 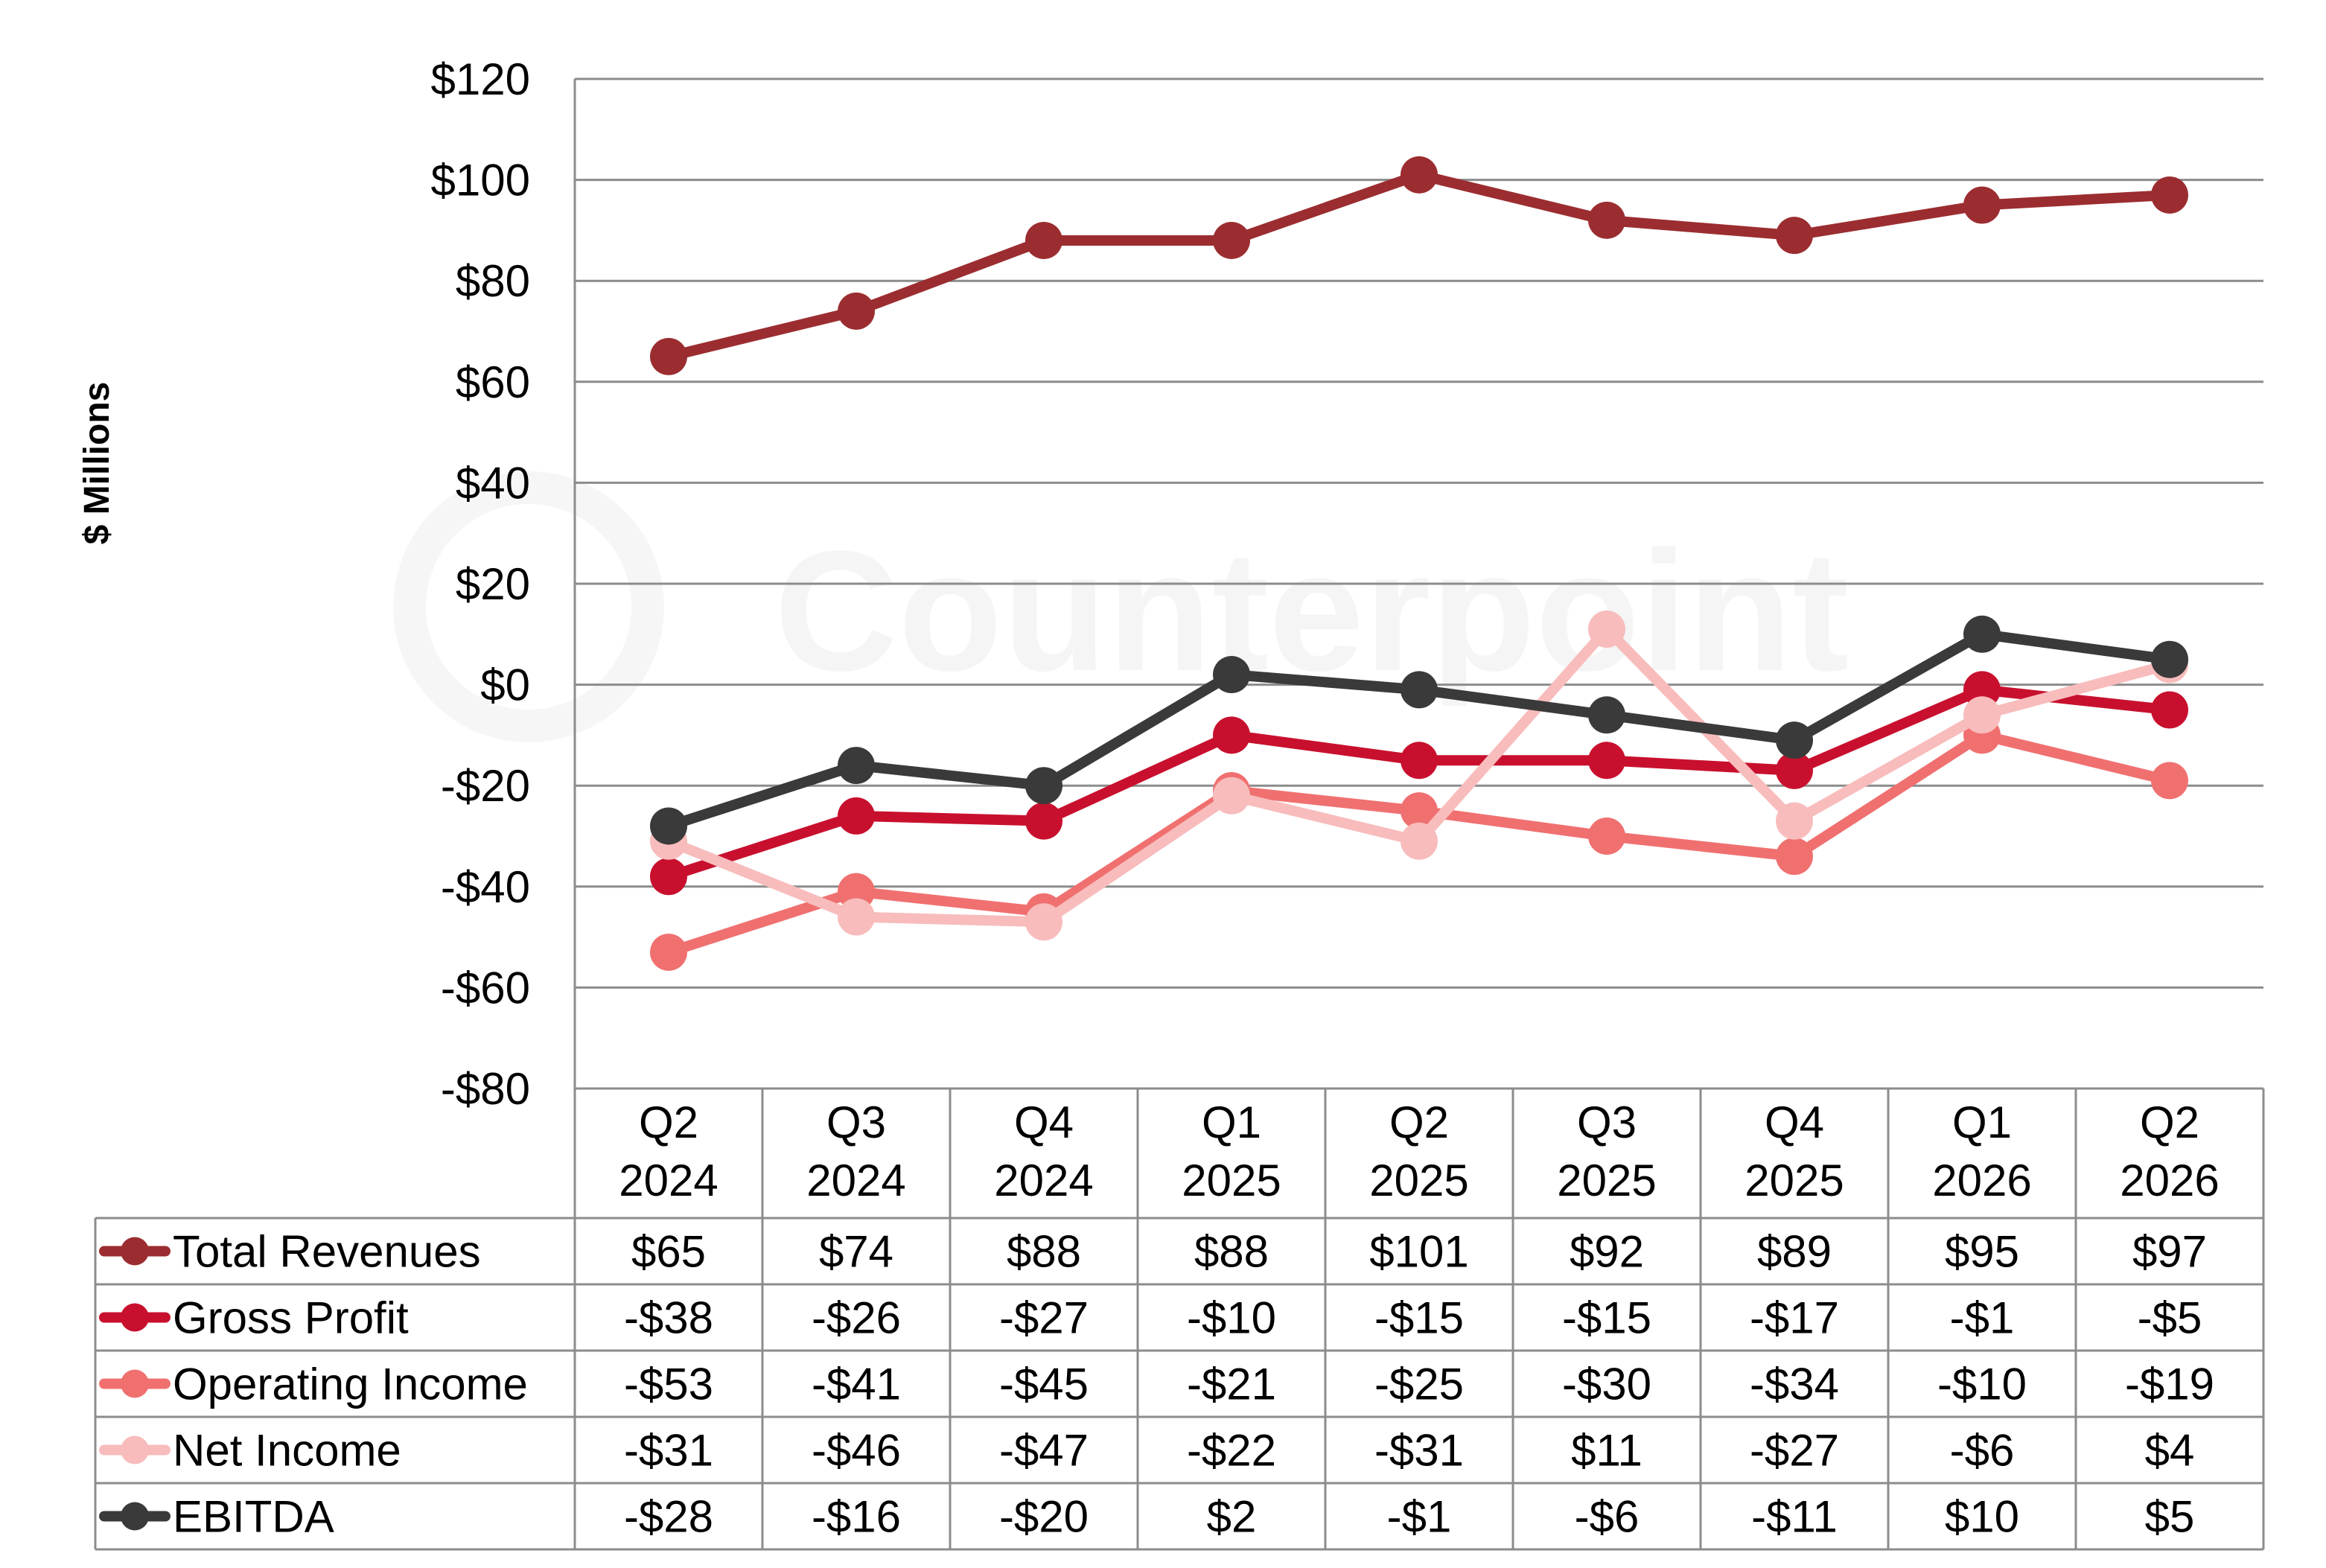 I want to click on table-value-cell: -$5, so click(x=2170, y=1318).